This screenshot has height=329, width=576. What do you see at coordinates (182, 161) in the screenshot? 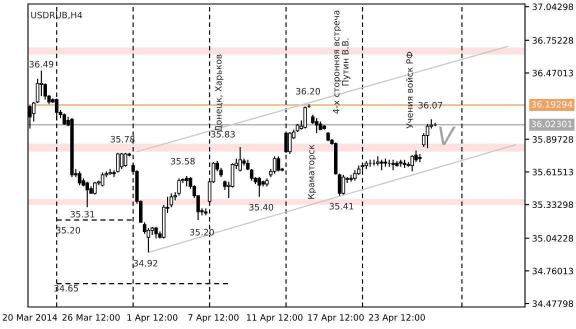
I see `annotation: 35.58` at bounding box center [182, 161].